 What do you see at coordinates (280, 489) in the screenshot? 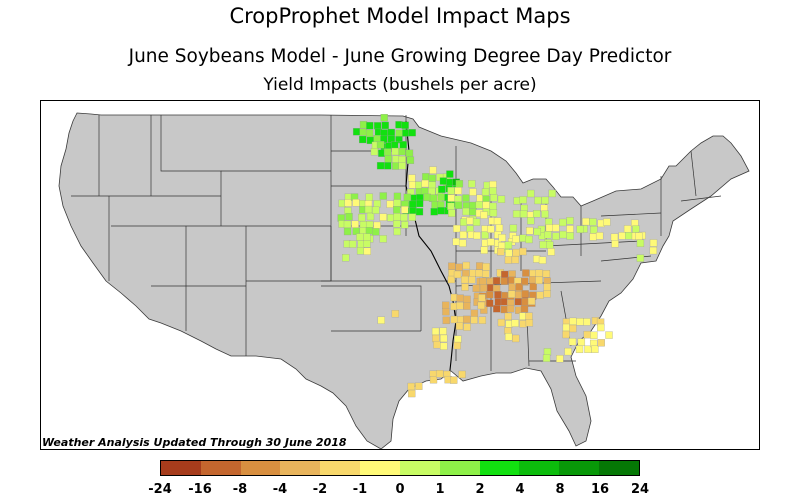
I see `legend-tick-label: -4` at bounding box center [280, 489].